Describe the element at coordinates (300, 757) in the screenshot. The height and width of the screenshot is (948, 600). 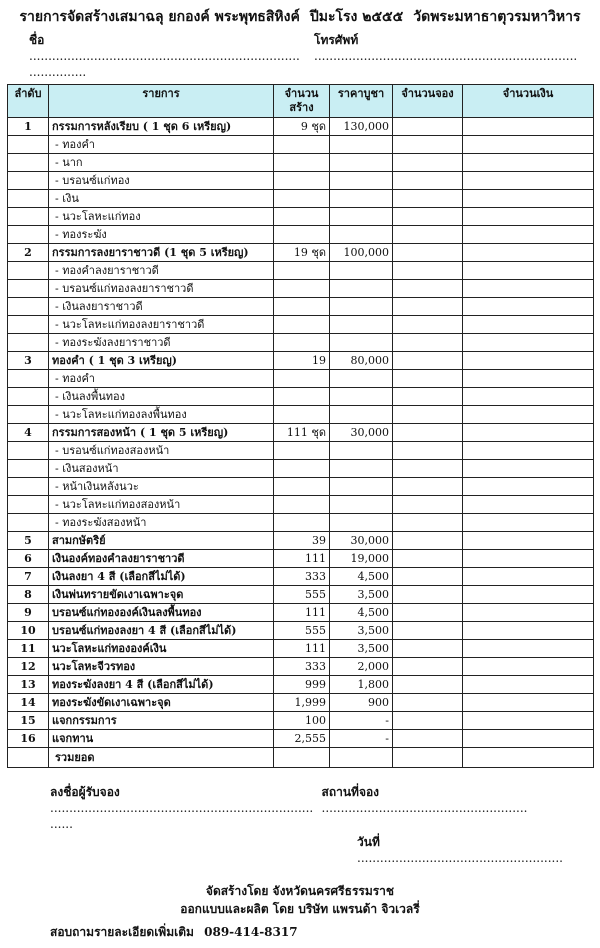
I see `total-row: รวมยอด` at that location.